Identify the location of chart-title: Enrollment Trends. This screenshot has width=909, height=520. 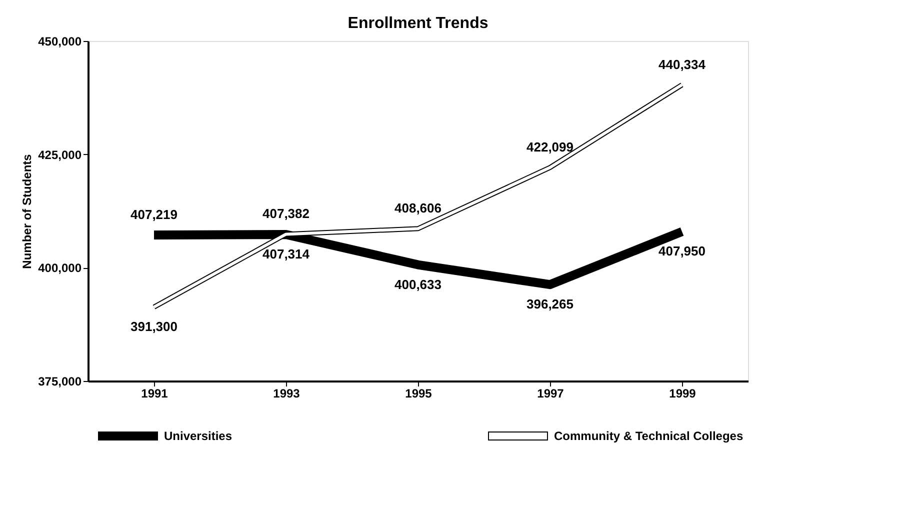
(418, 23).